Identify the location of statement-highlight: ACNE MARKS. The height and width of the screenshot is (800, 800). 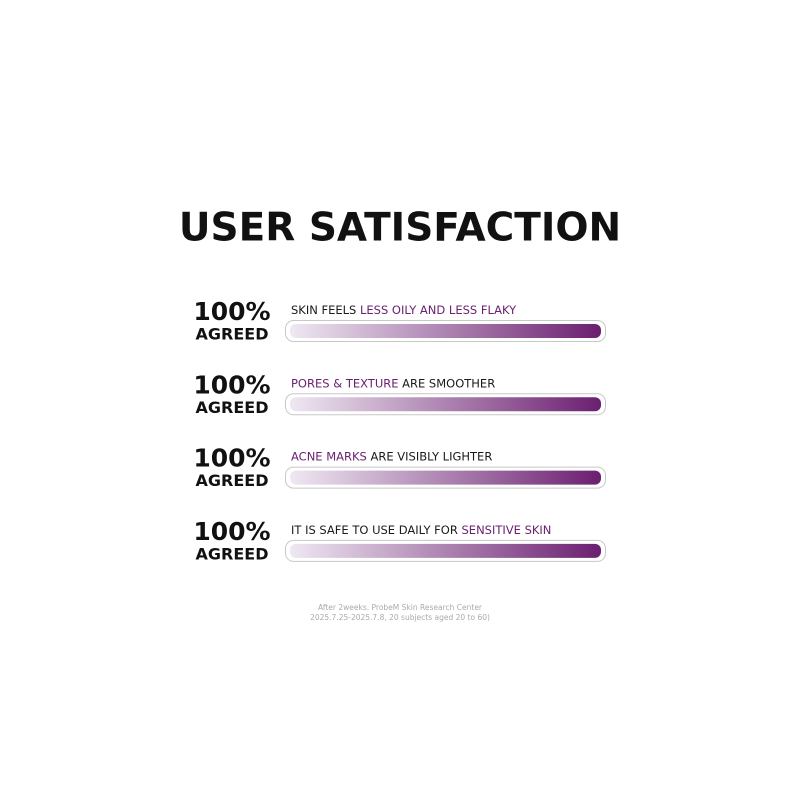
(329, 456).